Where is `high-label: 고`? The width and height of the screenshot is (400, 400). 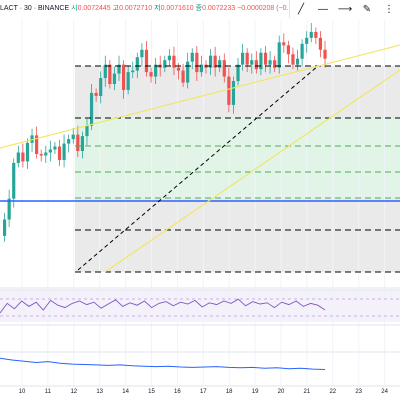 high-label: 고 is located at coordinates (116, 8).